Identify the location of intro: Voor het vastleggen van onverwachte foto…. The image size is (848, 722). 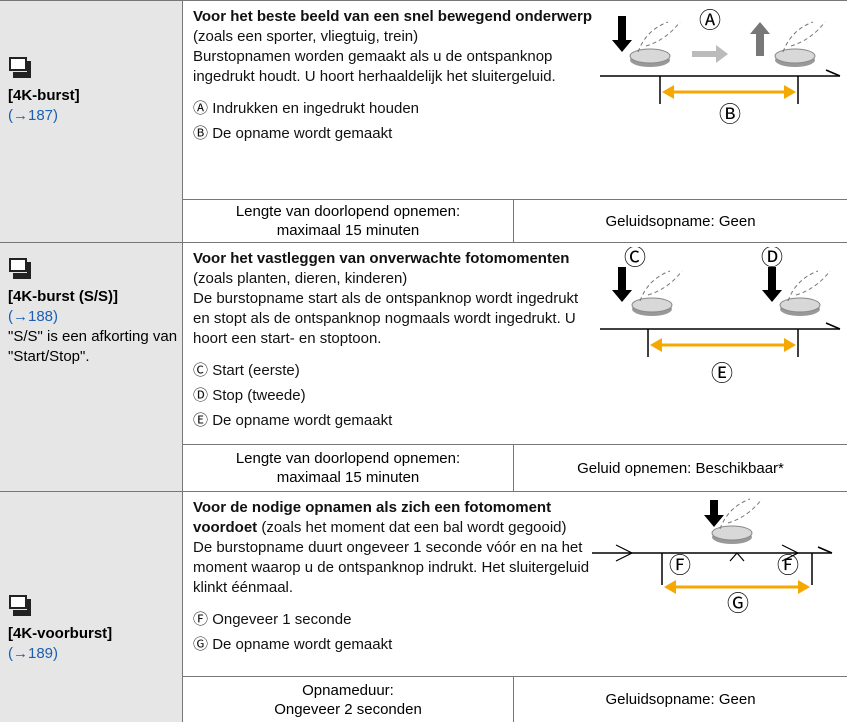
(395, 269).